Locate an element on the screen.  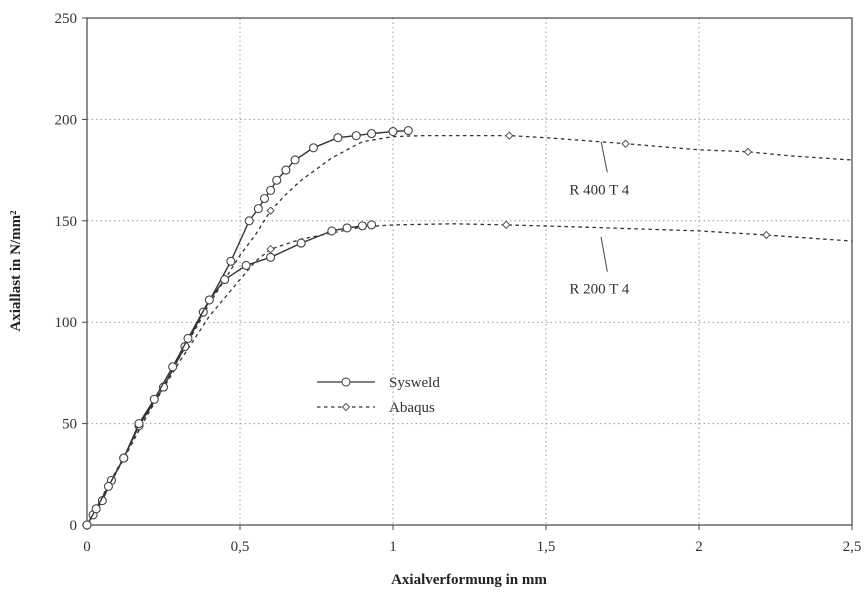
annotation-r-400-t-4: R 400 T 4 is located at coordinates (599, 169).